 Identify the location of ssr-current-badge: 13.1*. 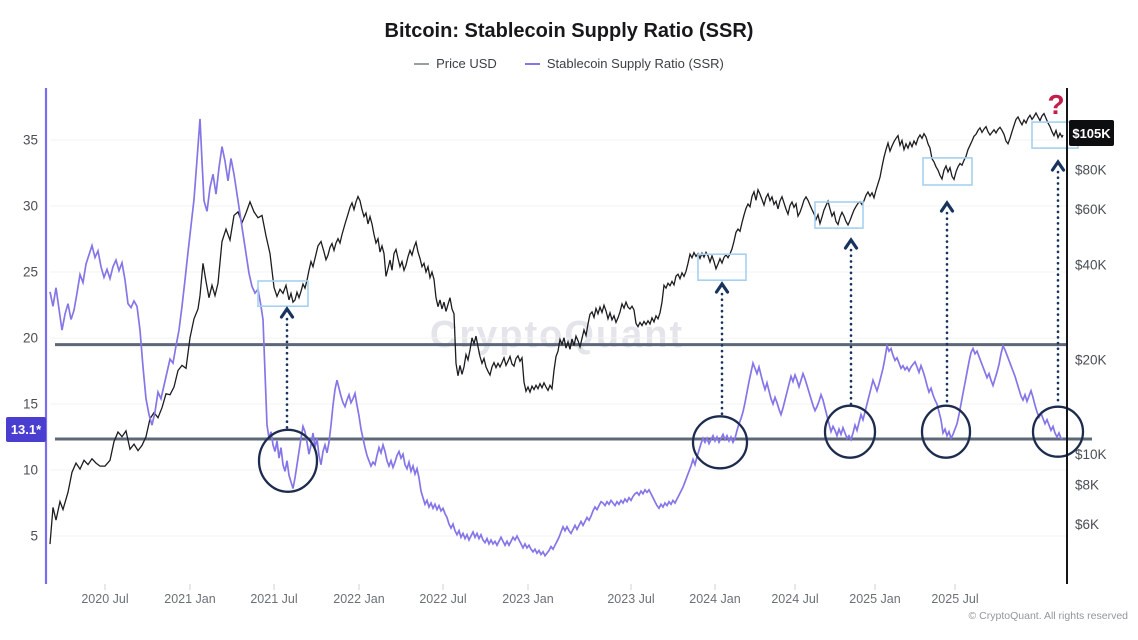
(26, 429).